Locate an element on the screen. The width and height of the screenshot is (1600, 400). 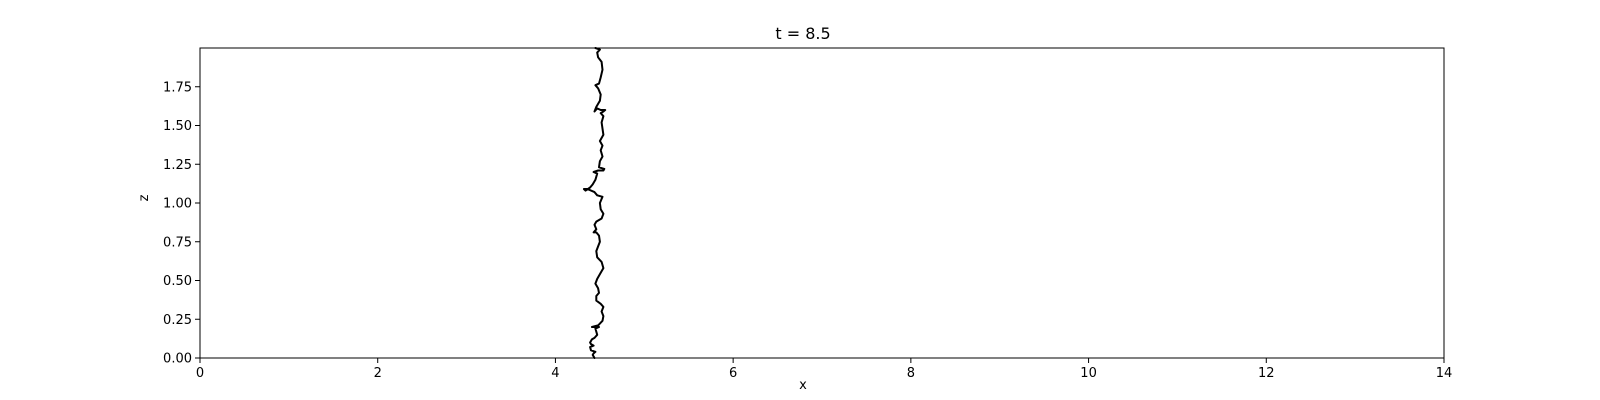
x-tick-label: 4 is located at coordinates (555, 373).